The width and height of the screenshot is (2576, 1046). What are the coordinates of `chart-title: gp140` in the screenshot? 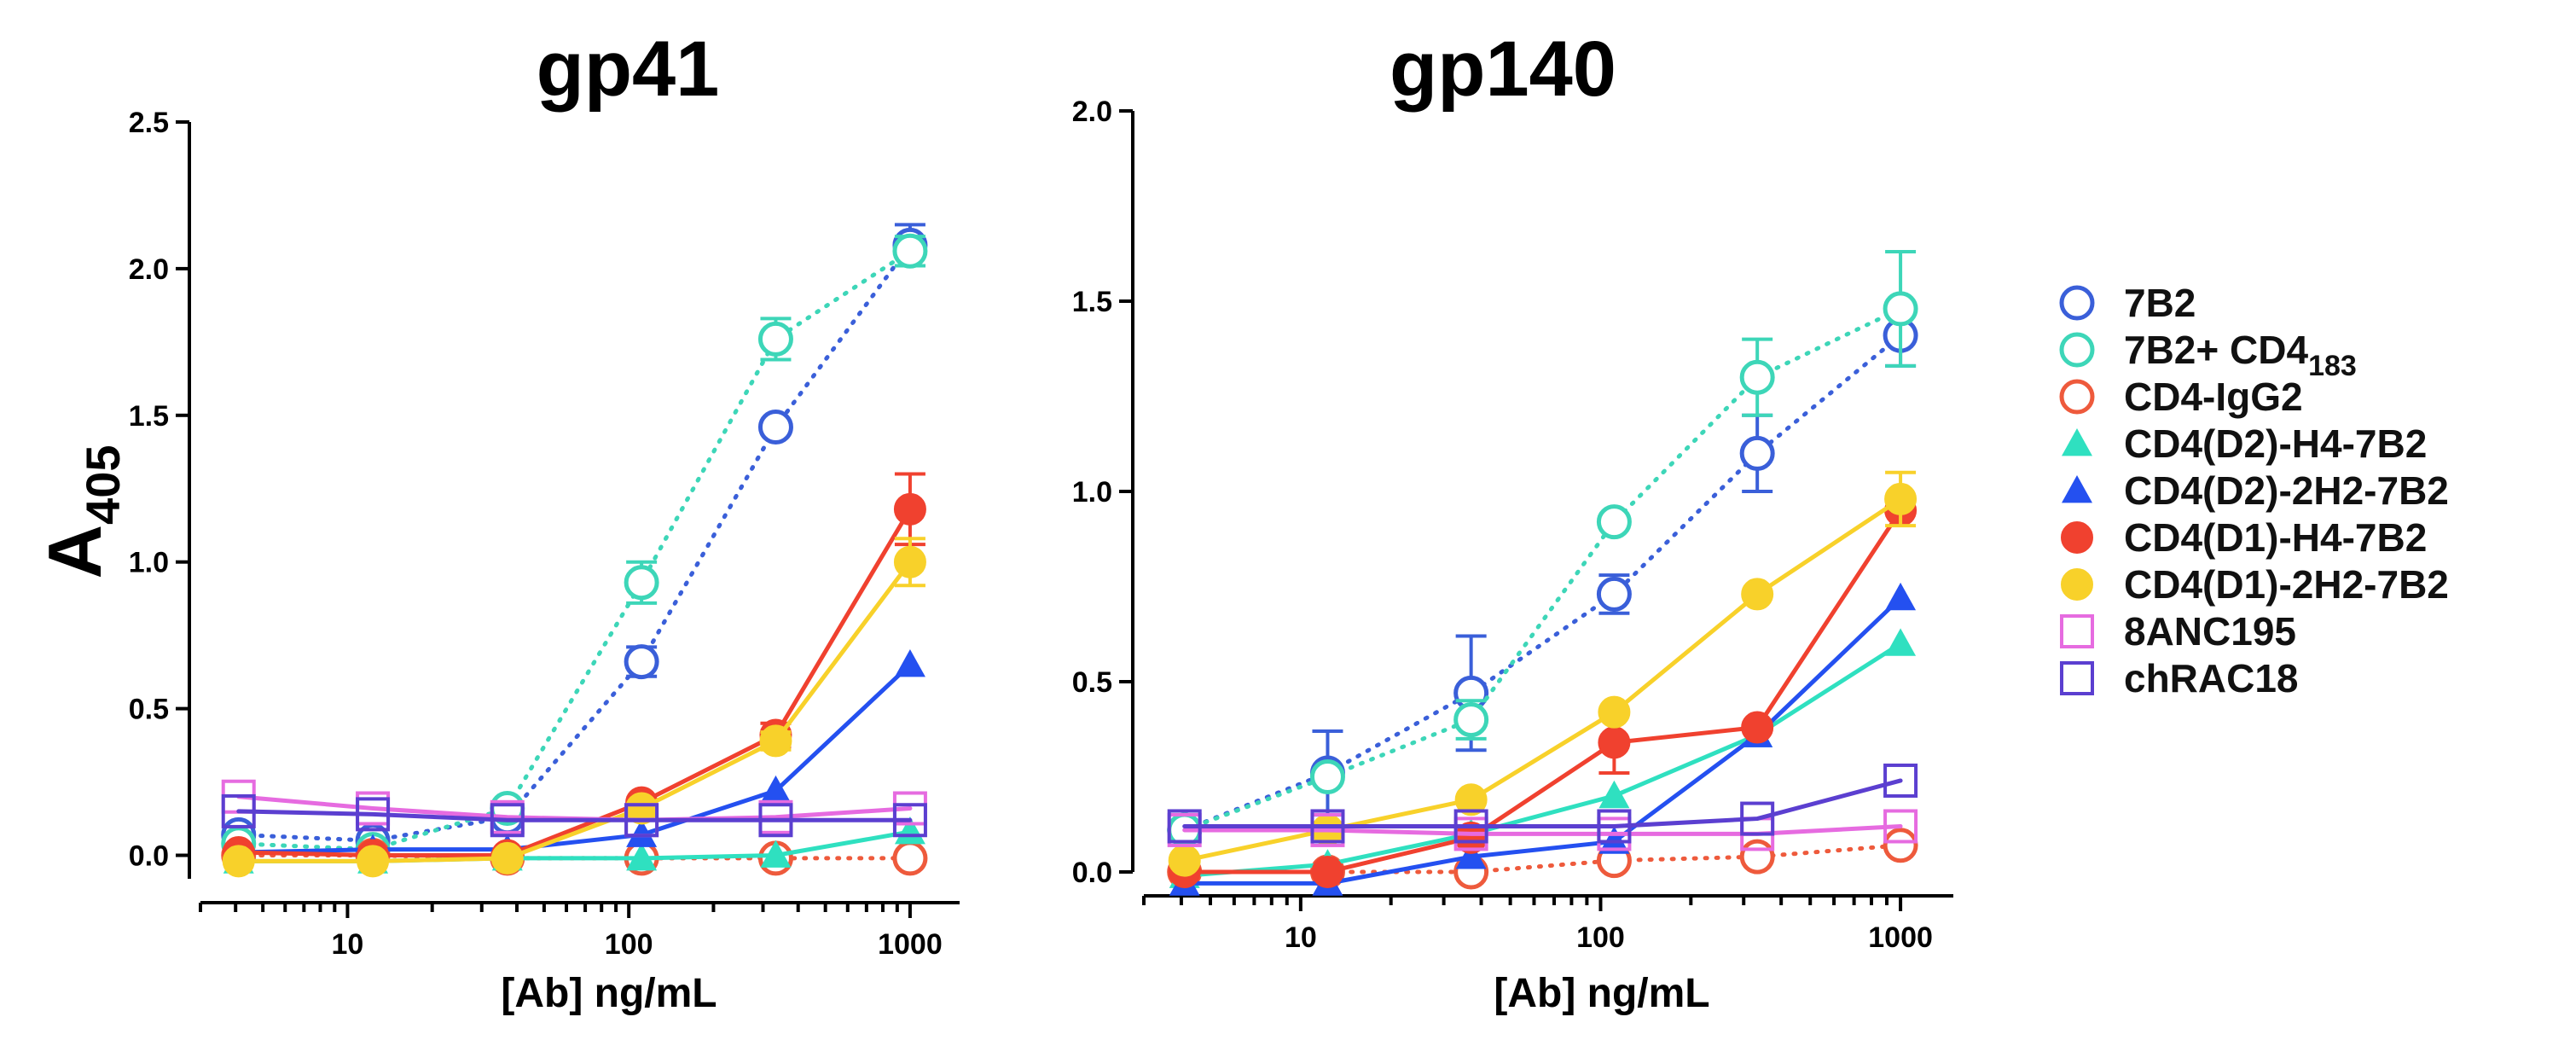 It's located at (1503, 69).